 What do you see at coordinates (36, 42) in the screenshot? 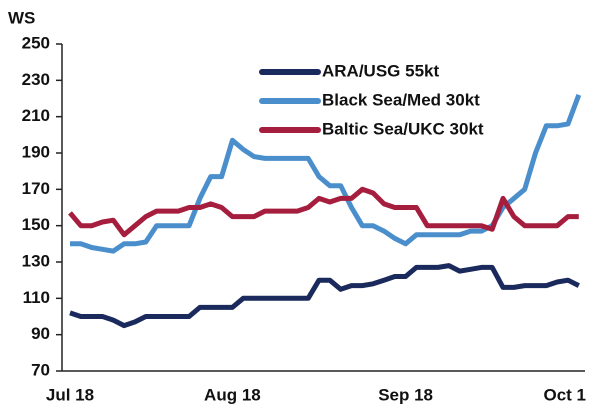
I see `y-tick-label: 250` at bounding box center [36, 42].